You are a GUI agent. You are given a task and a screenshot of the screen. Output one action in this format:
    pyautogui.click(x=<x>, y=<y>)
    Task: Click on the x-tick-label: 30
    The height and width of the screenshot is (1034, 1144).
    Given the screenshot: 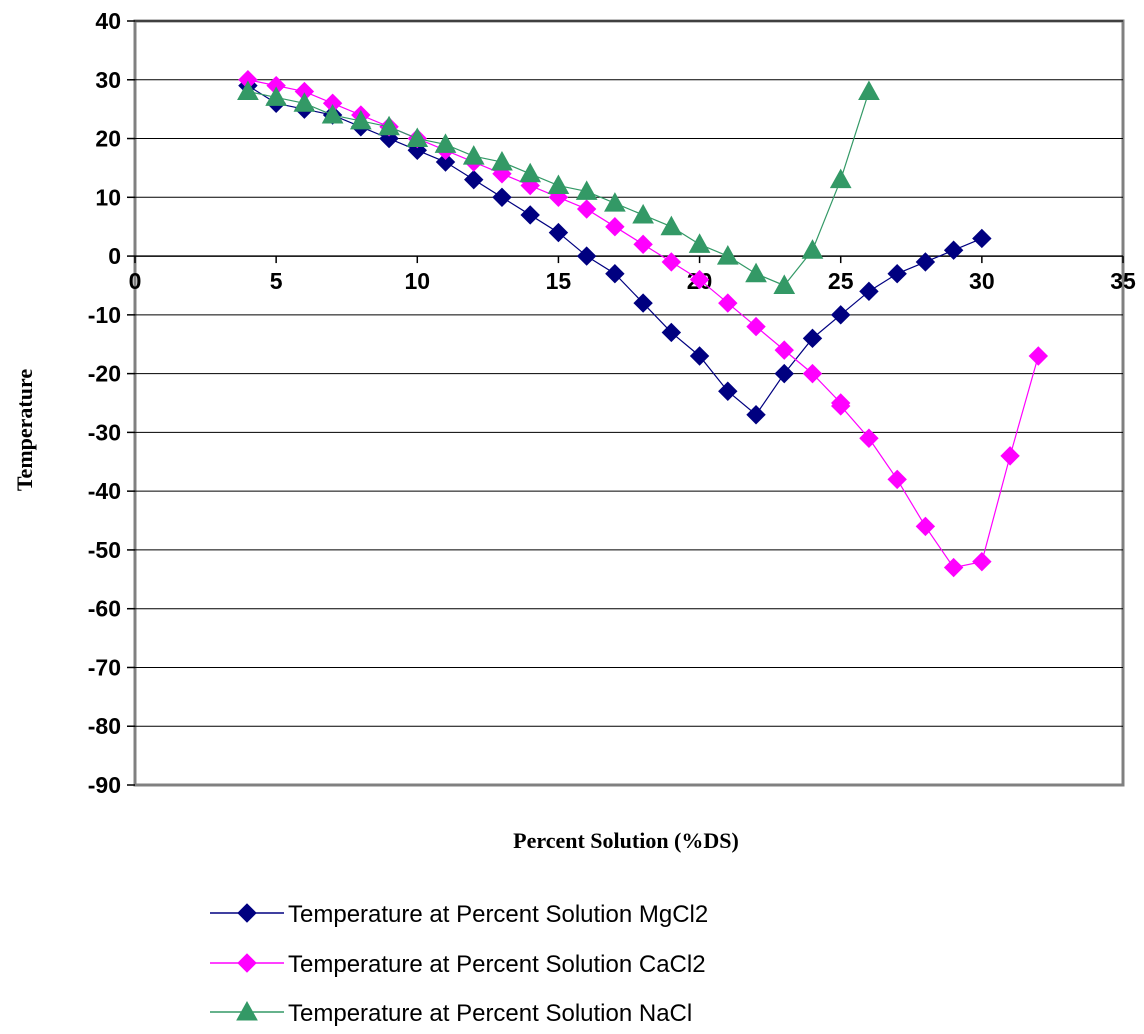 What is the action you would take?
    pyautogui.click(x=982, y=281)
    